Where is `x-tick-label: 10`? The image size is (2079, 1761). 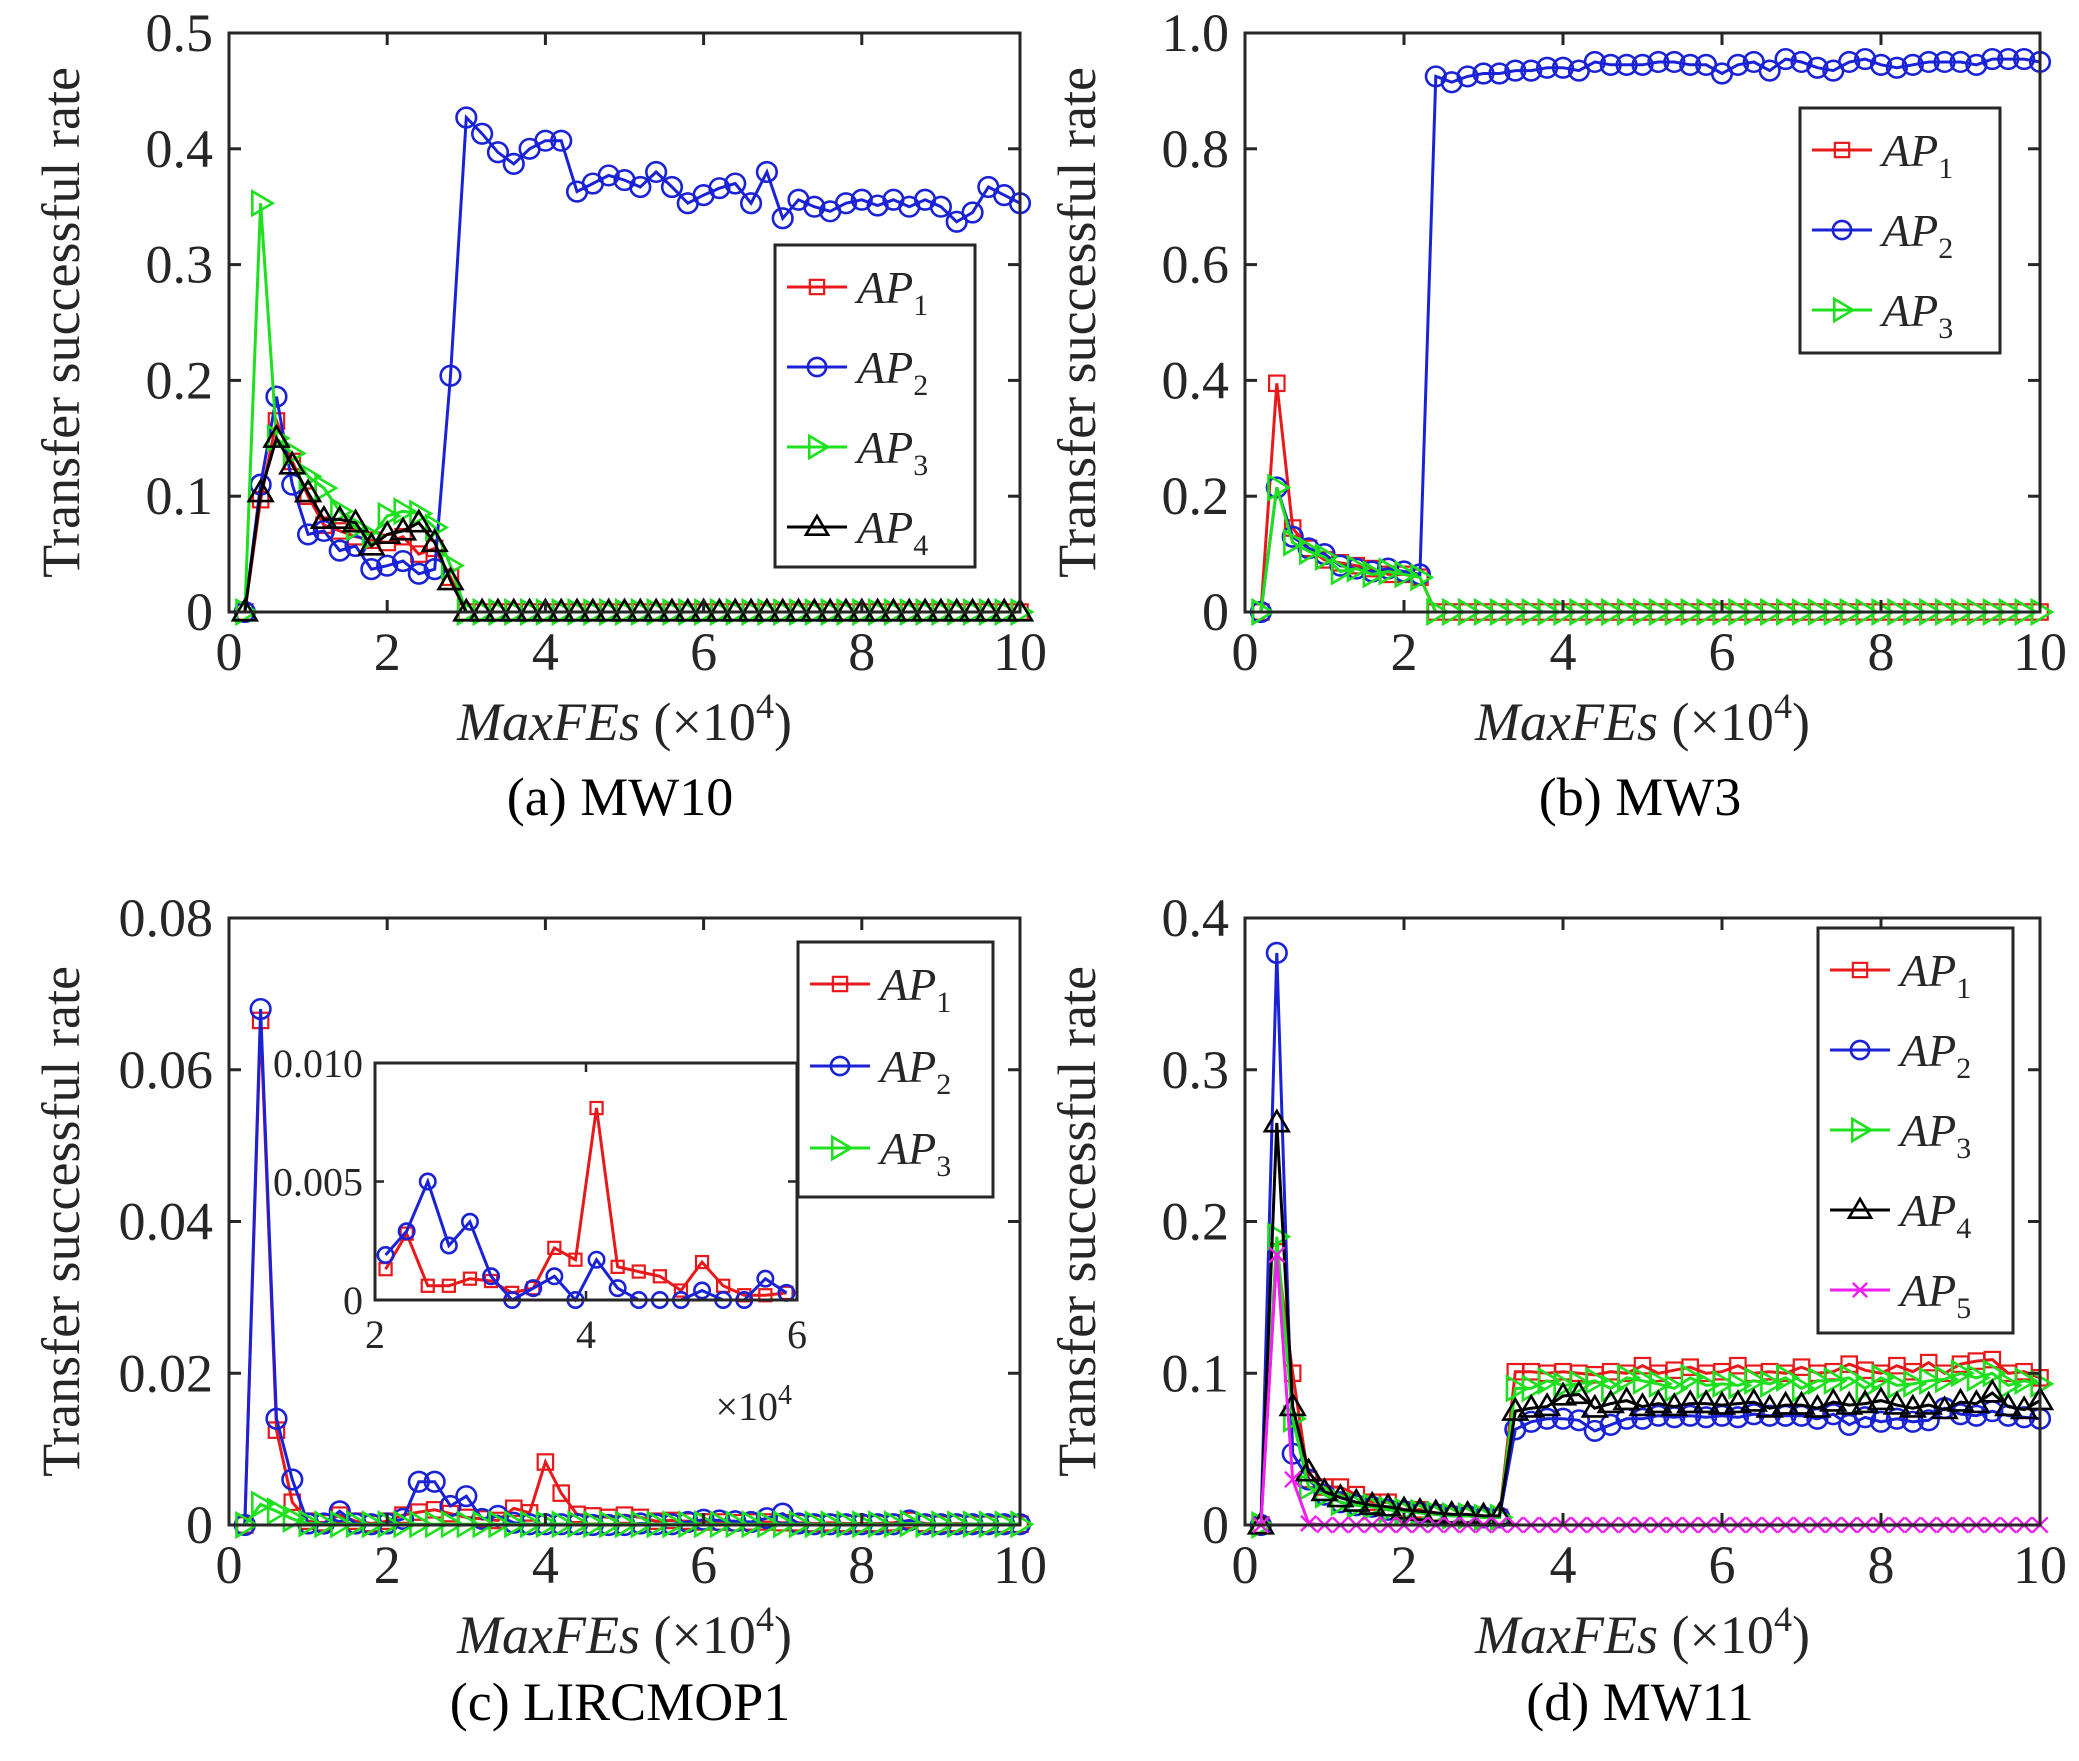 x-tick-label: 10 is located at coordinates (2040, 652).